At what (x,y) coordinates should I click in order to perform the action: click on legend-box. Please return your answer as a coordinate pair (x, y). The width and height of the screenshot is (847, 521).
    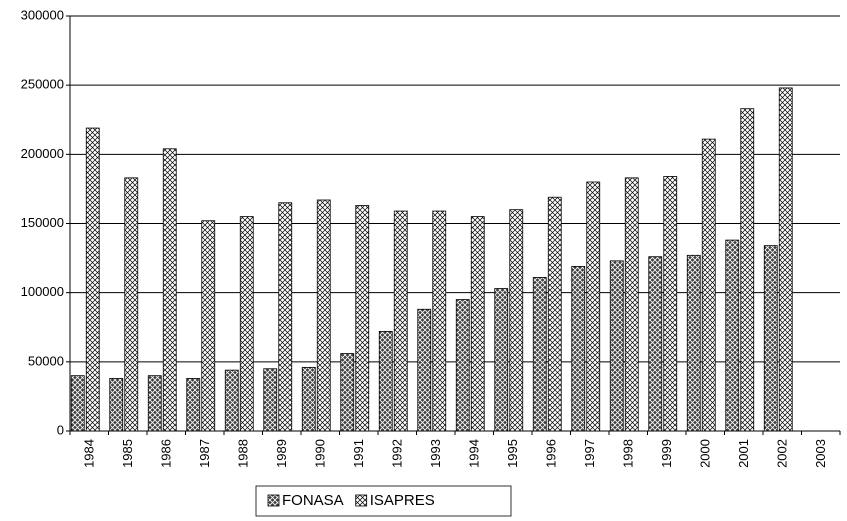
    Looking at the image, I should click on (383, 501).